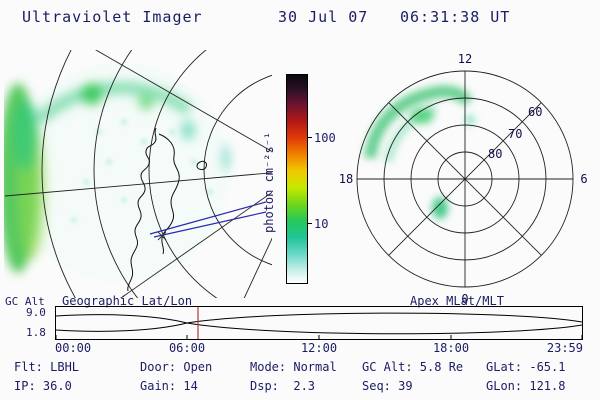 The height and width of the screenshot is (400, 600). I want to click on status-glon: GLon: 121.8, so click(526, 386).